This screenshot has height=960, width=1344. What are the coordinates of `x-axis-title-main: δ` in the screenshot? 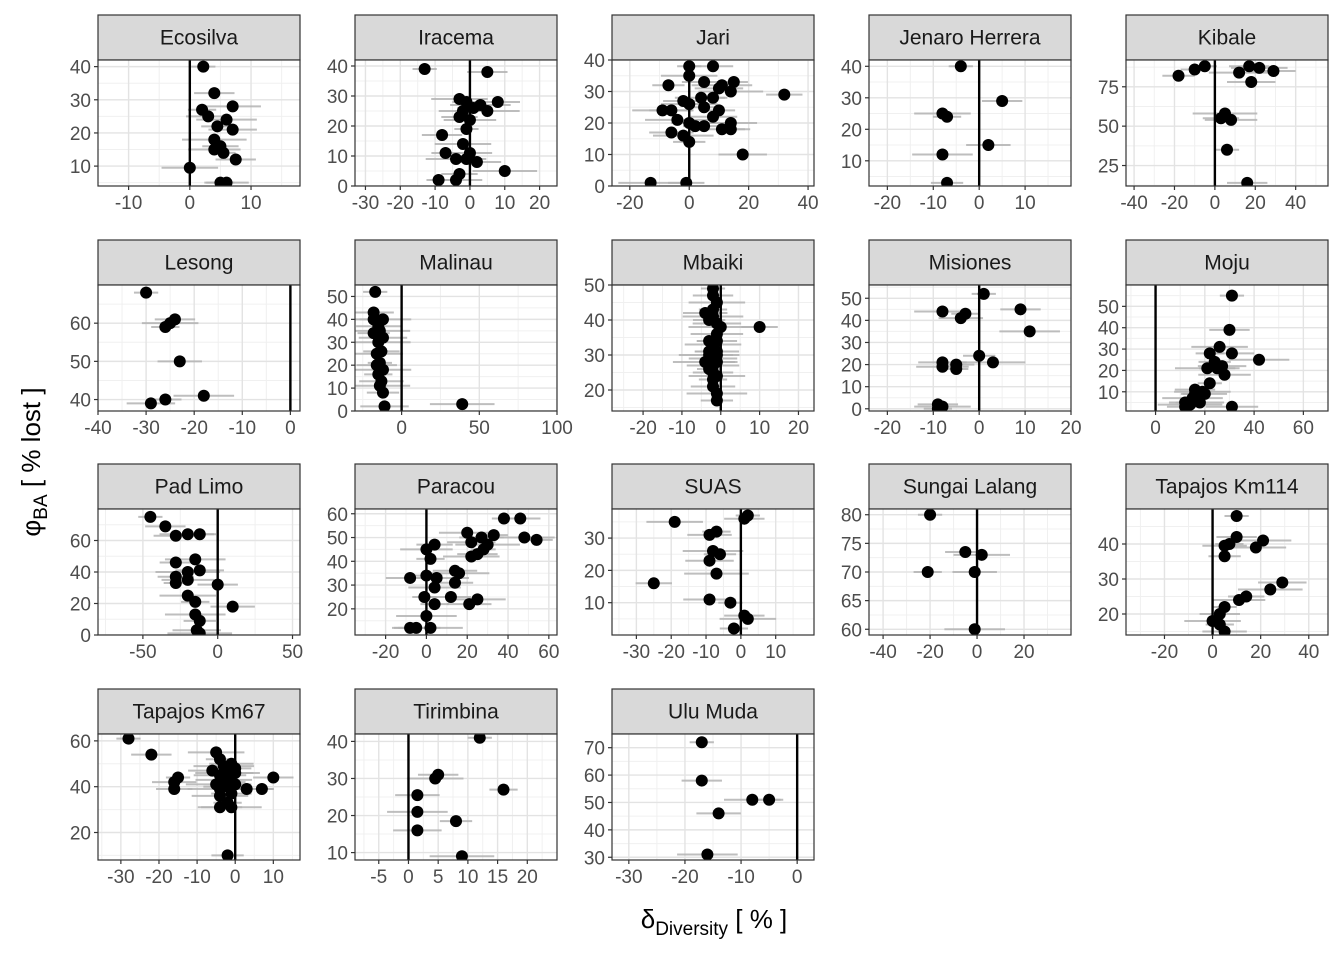 It's located at (648, 919).